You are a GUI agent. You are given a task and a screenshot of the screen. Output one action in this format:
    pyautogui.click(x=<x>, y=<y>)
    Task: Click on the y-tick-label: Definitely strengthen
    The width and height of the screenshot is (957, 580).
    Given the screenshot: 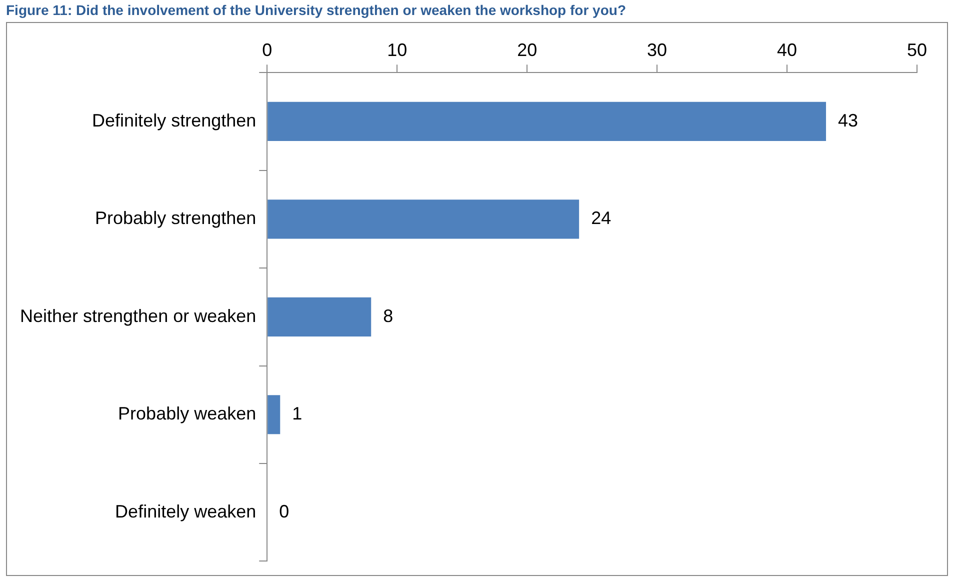 What is the action you would take?
    pyautogui.click(x=174, y=120)
    